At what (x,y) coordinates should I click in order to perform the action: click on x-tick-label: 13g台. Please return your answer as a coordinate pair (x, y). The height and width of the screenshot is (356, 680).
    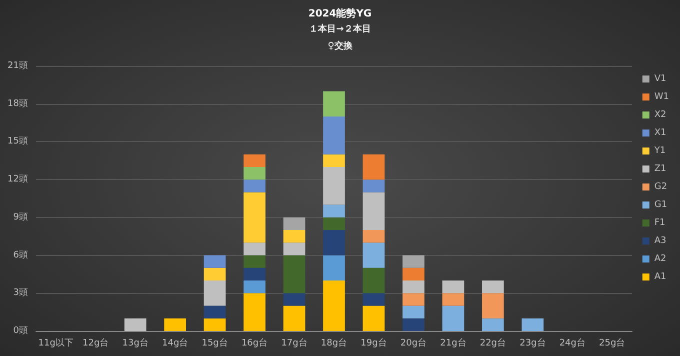
    Looking at the image, I should click on (135, 343).